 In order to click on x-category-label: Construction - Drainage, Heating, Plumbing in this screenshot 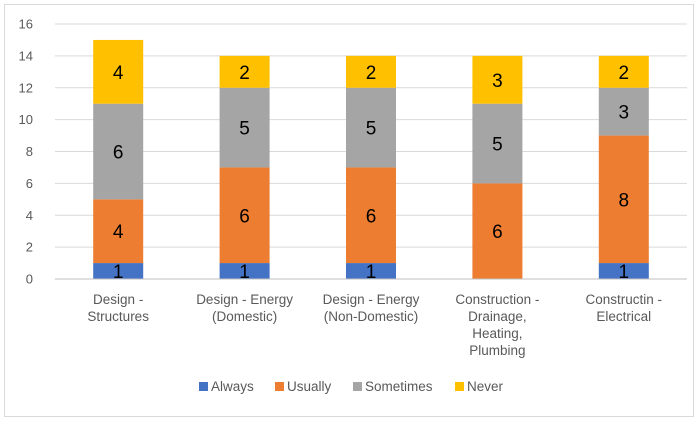, I will do `click(497, 325)`.